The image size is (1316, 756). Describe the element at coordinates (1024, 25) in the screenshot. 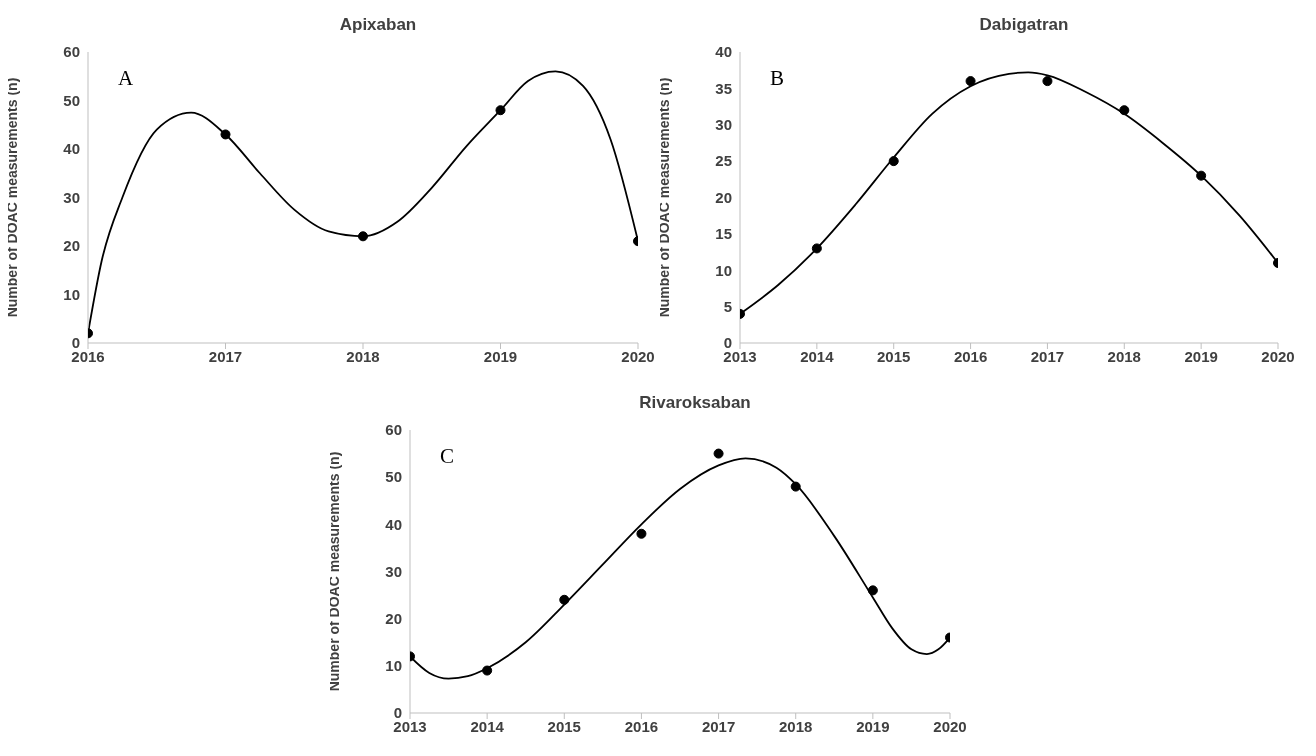

I see `chart-title: Dabigatran` at that location.